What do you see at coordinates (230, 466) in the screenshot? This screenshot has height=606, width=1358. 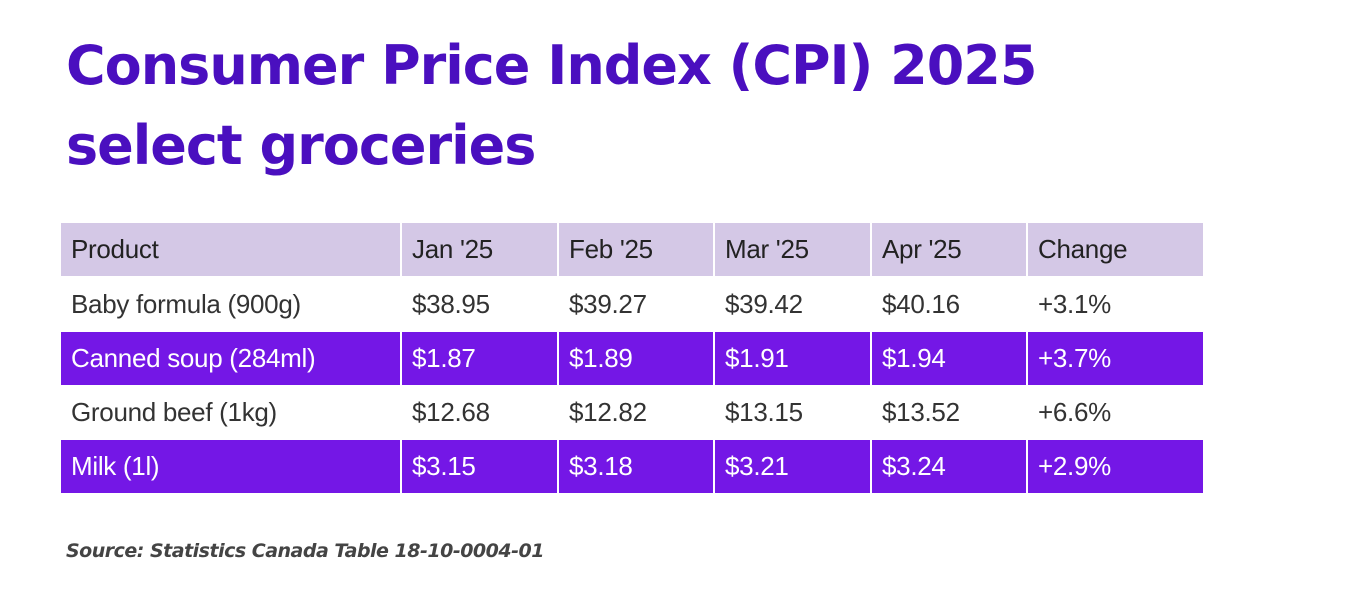 I see `cell-product: Milk (1l)` at bounding box center [230, 466].